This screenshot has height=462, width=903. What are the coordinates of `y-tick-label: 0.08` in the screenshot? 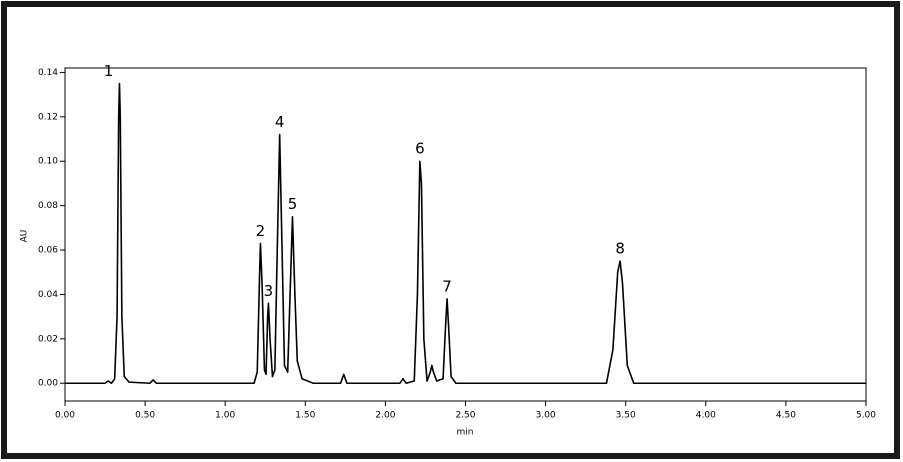 It's located at (48, 206).